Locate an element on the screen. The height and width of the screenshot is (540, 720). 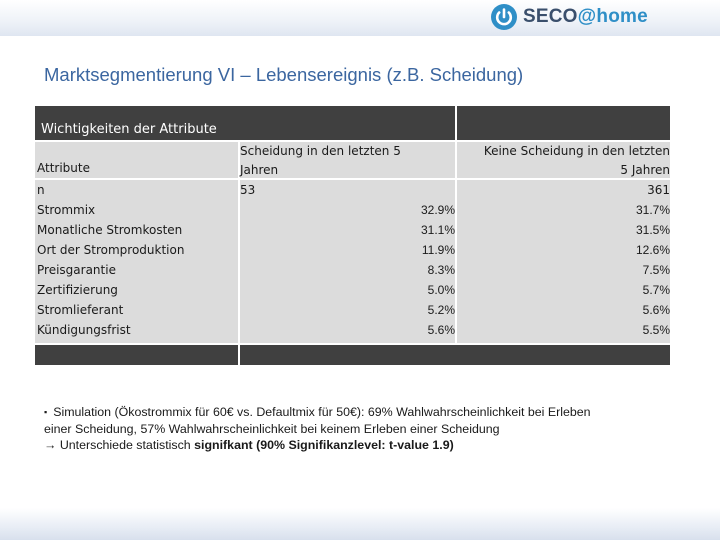
value-c1-zertifizierung: 5.0% is located at coordinates (441, 290).